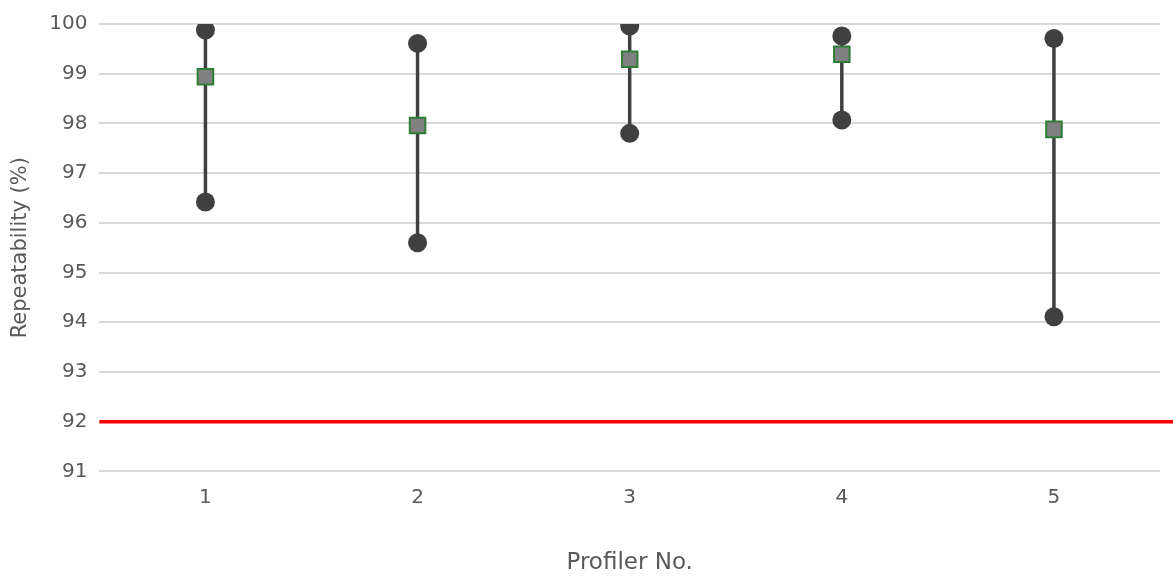  I want to click on x-tick-label: 5, so click(1054, 495).